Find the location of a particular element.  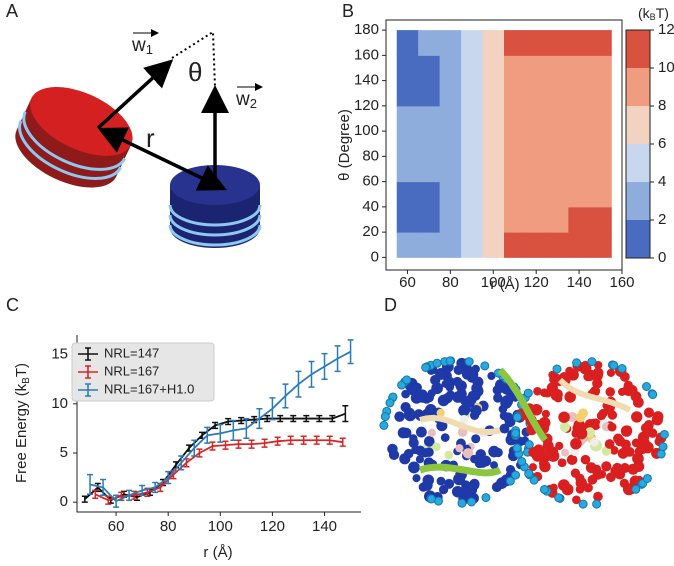

y-tick-label: 80 is located at coordinates (370, 155).